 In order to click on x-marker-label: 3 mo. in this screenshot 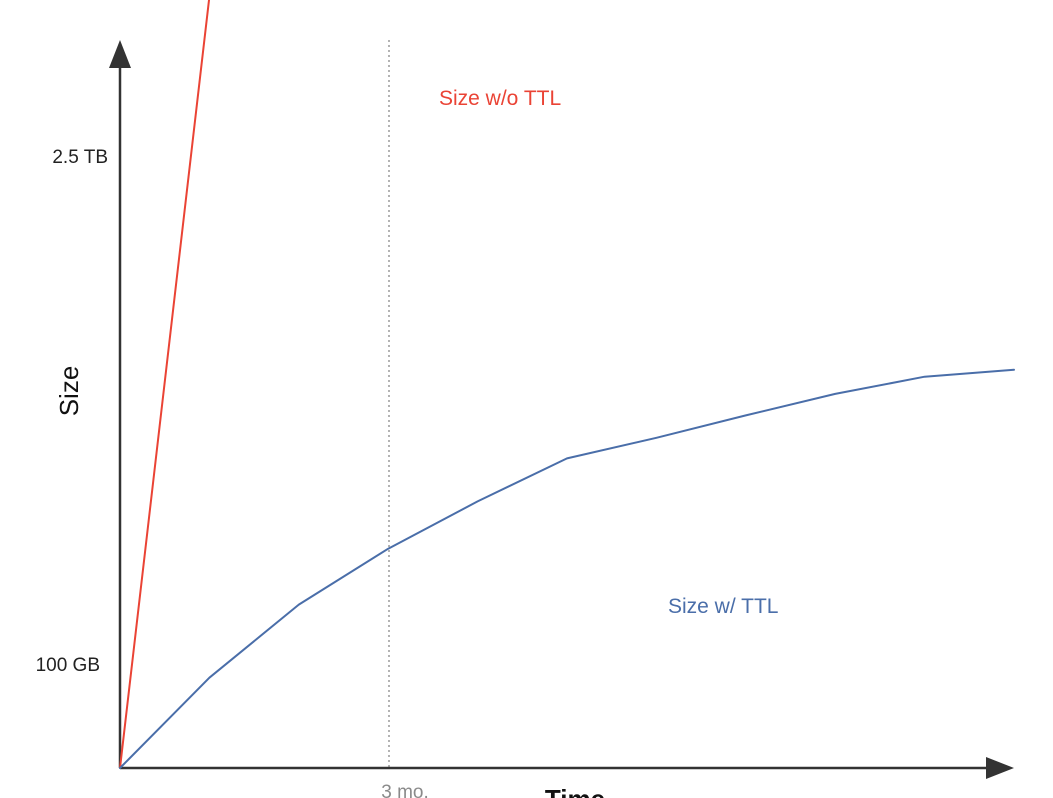, I will do `click(405, 790)`.